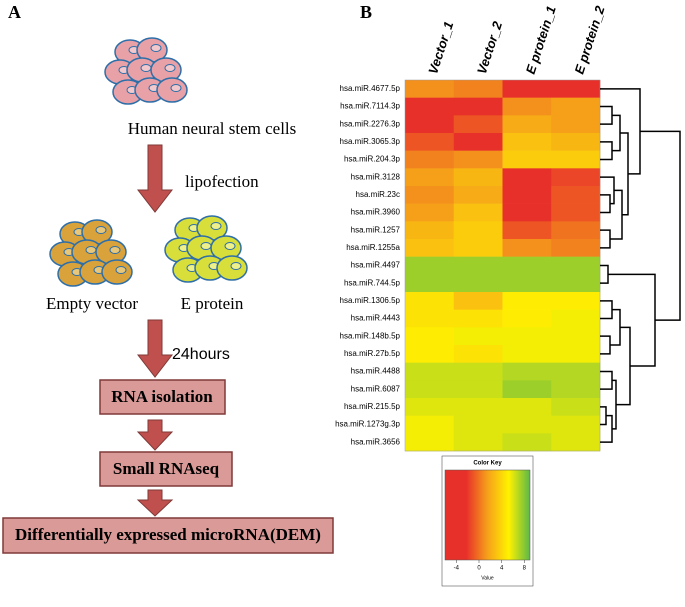 This screenshot has width=685, height=607. What do you see at coordinates (14, 12) in the screenshot?
I see `panel-label: A` at bounding box center [14, 12].